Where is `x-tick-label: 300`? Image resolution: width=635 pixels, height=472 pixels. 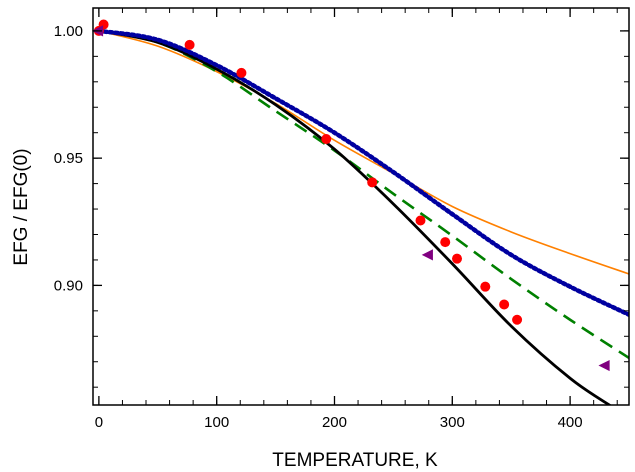
x-tick-label: 300 is located at coordinates (452, 422).